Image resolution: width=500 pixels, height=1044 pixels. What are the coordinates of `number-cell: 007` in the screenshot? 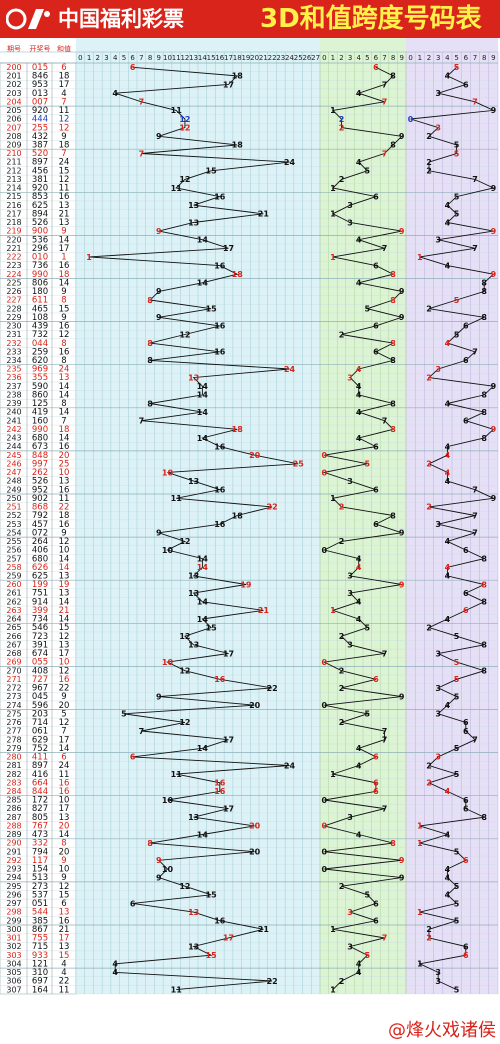 It's located at (40, 102).